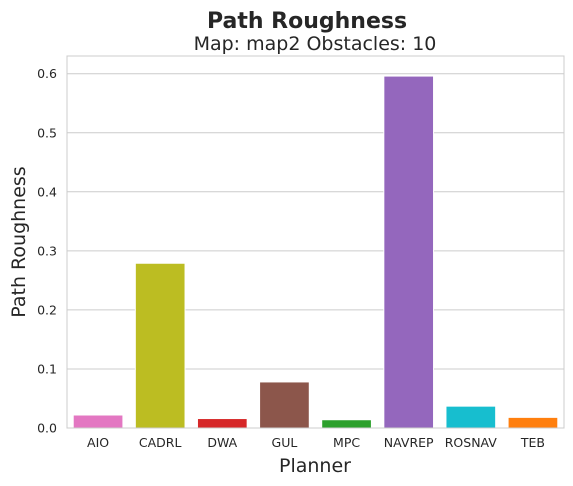 The height and width of the screenshot is (486, 573). What do you see at coordinates (532, 442) in the screenshot?
I see `x-tick-label-teb: TEB` at bounding box center [532, 442].